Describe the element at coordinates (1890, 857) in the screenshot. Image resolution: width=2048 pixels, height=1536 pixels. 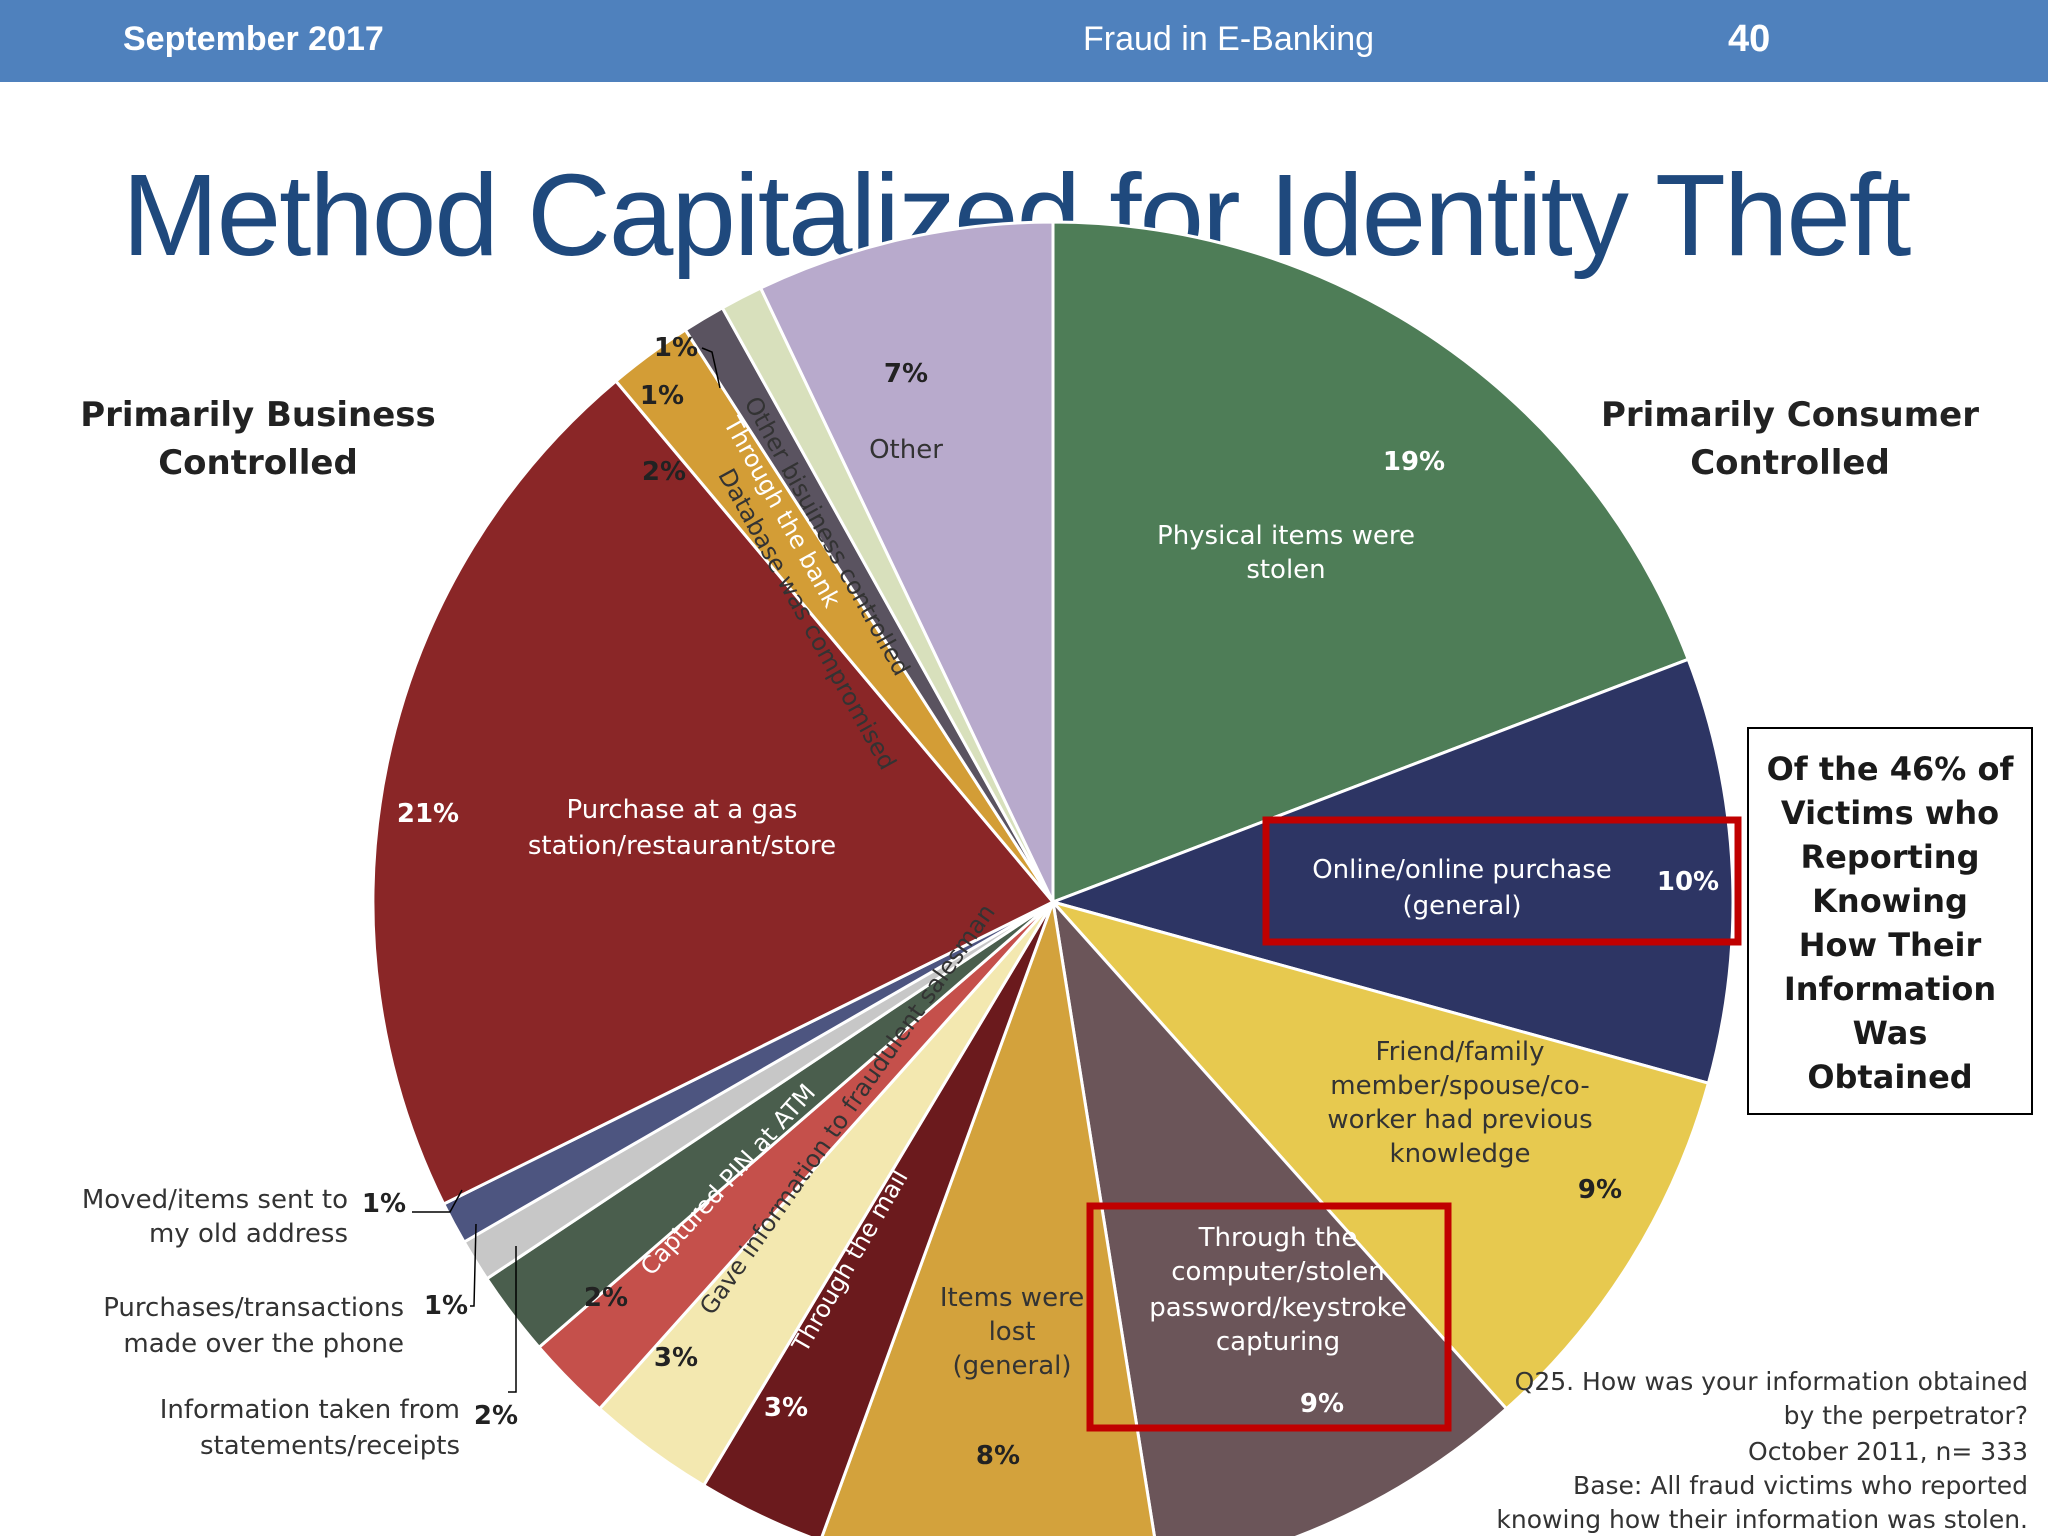
I see `callout-line-3: Reporting` at that location.